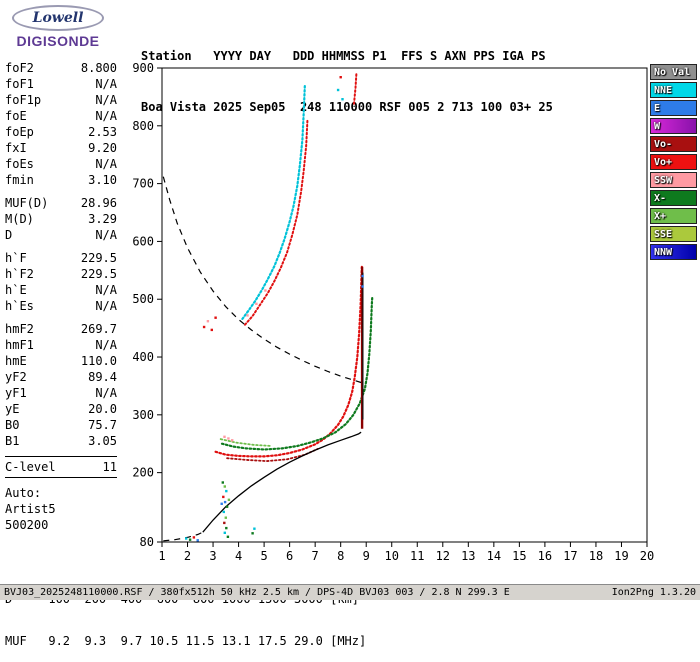 Image resolution: width=700 pixels, height=662 pixels. What do you see at coordinates (315, 556) in the screenshot?
I see `x-axis-tick-label: 7` at bounding box center [315, 556].